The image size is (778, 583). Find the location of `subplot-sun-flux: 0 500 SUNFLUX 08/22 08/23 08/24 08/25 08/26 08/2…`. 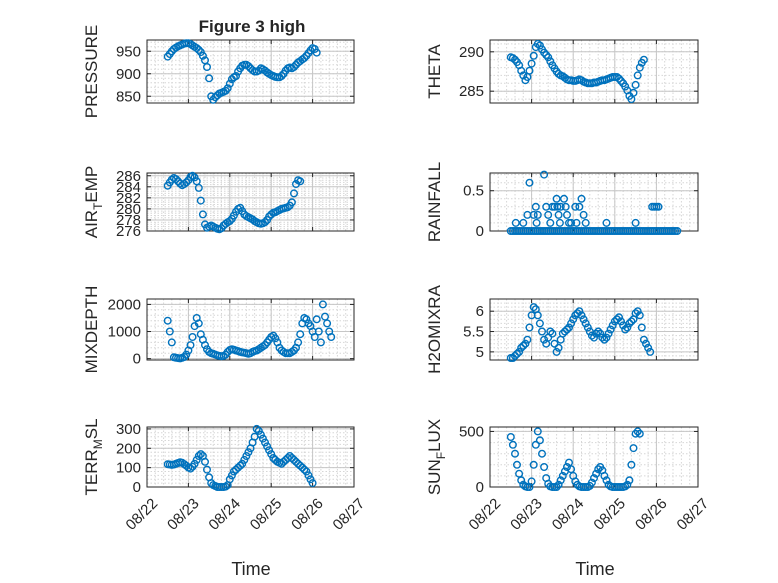

subplot-sun-flux: 0 500 SUNFLUX 08/22 08/23 08/24 08/25 08/26 08/2… is located at coordinates (568, 476).